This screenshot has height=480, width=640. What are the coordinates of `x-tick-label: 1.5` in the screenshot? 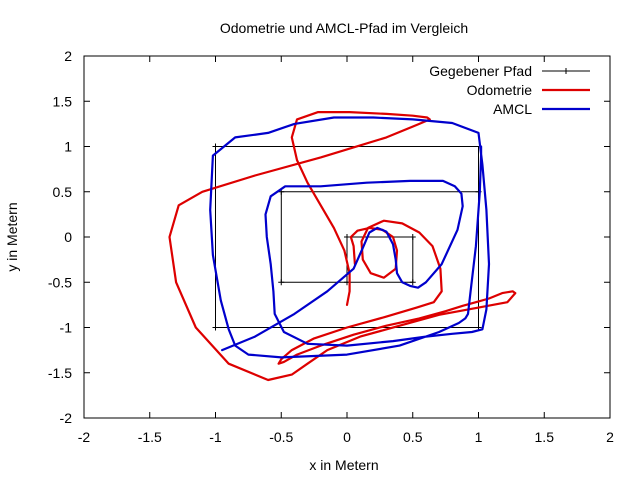 It's located at (545, 437).